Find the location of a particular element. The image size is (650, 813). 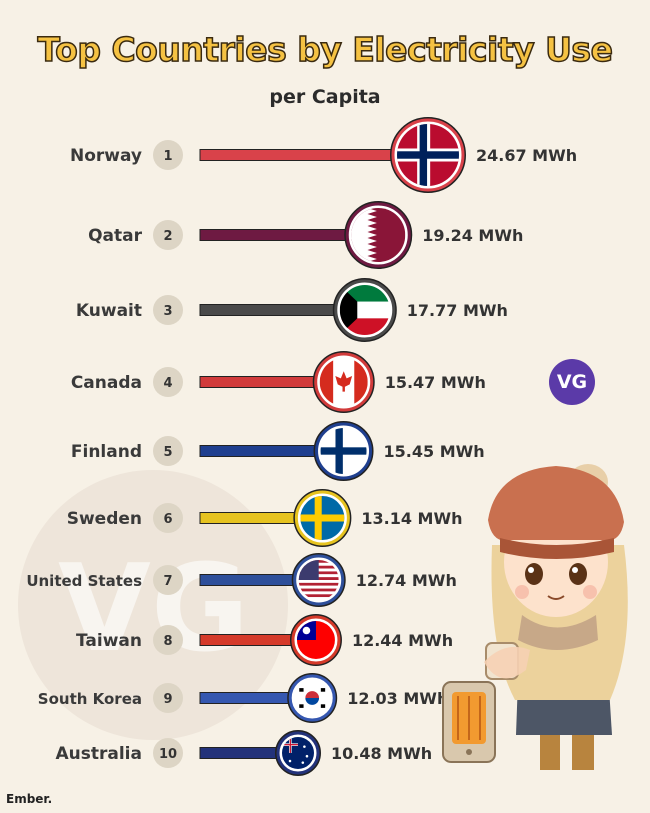

country-label: Kuwait is located at coordinates (109, 311).